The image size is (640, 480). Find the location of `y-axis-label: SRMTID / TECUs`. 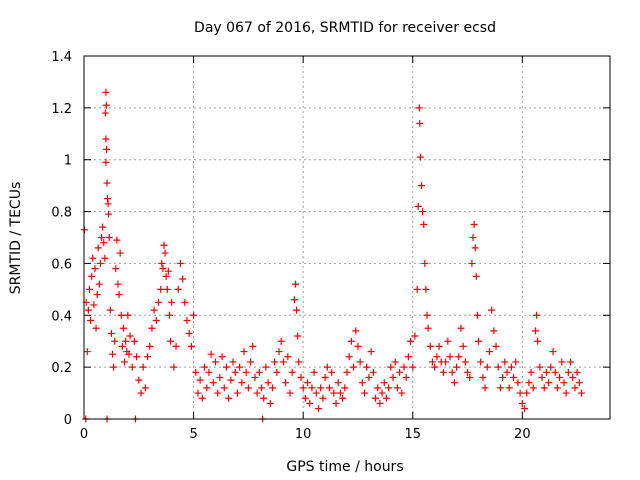

y-axis-label: SRMTID / TECUs is located at coordinates (16, 238).